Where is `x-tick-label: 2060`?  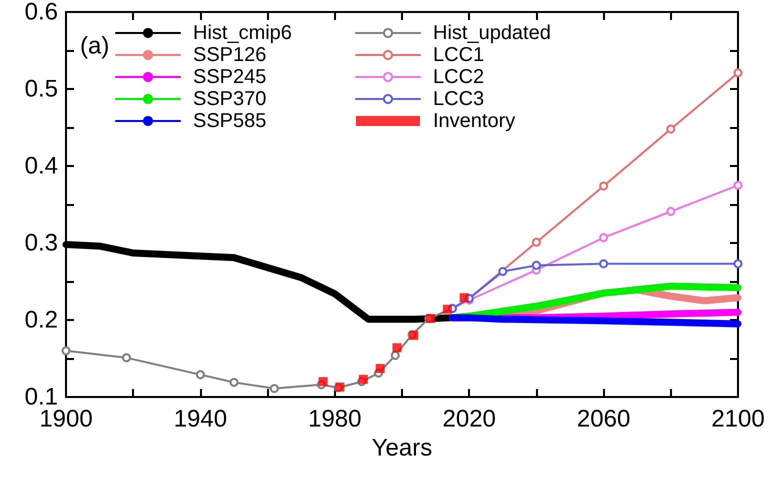 x-tick-label: 2060 is located at coordinates (603, 419).